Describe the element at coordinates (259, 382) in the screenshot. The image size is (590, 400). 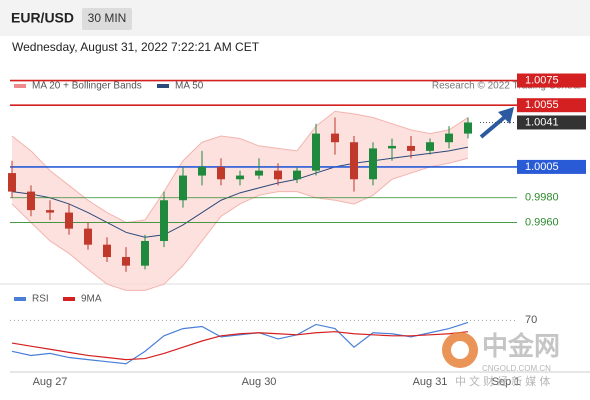
I see `x-tick-label: Aug 30` at that location.